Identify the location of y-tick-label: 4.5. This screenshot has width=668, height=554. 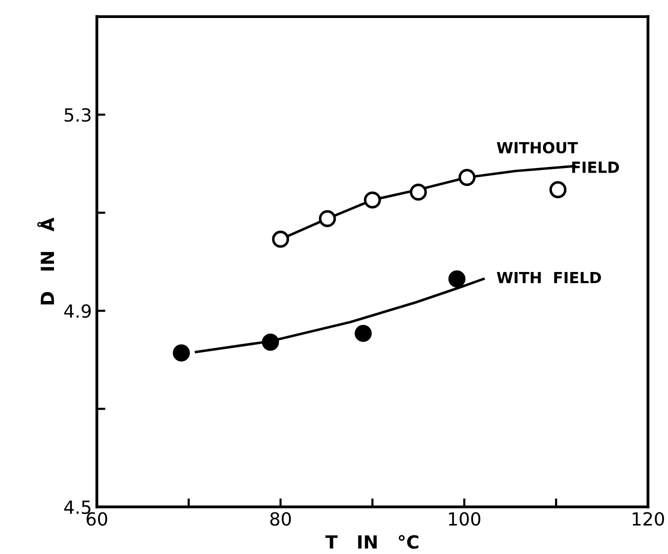
(77, 507).